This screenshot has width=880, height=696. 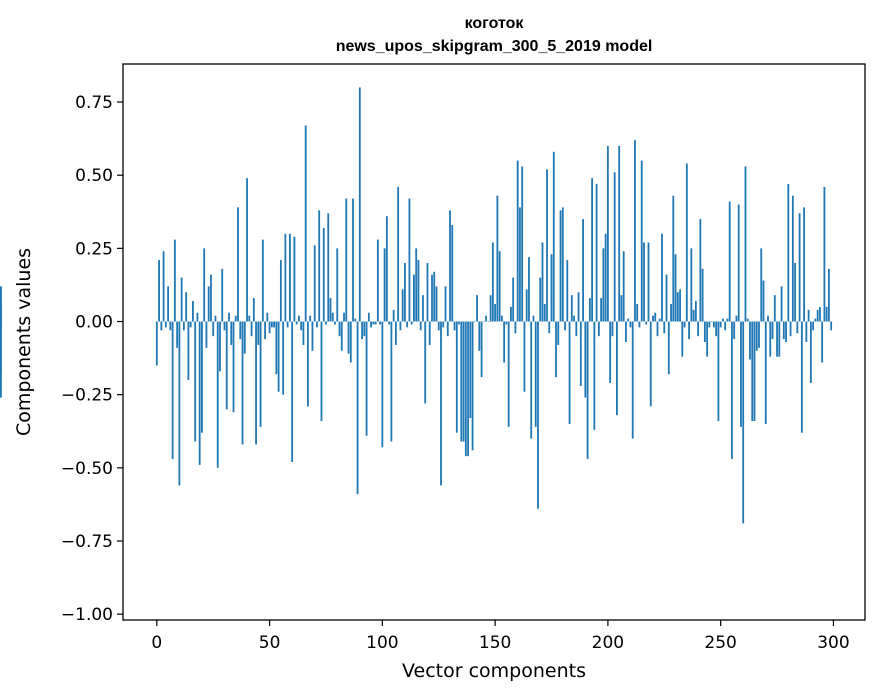 What do you see at coordinates (87, 396) in the screenshot?
I see `y-tick-label: −0.25` at bounding box center [87, 396].